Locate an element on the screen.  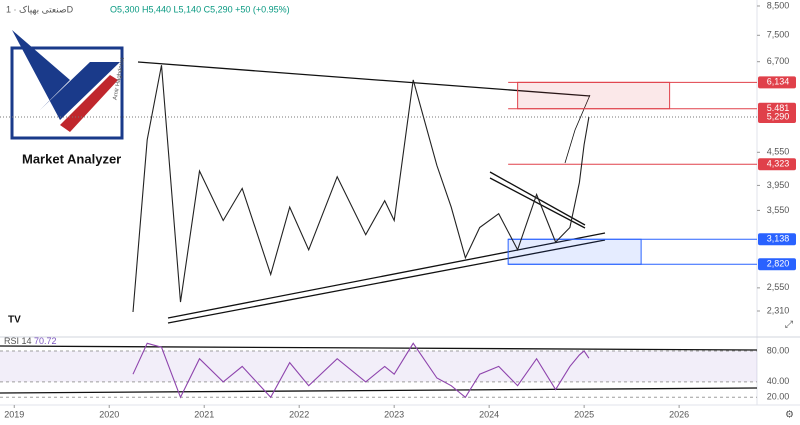
logo-frame is located at coordinates (67, 93).